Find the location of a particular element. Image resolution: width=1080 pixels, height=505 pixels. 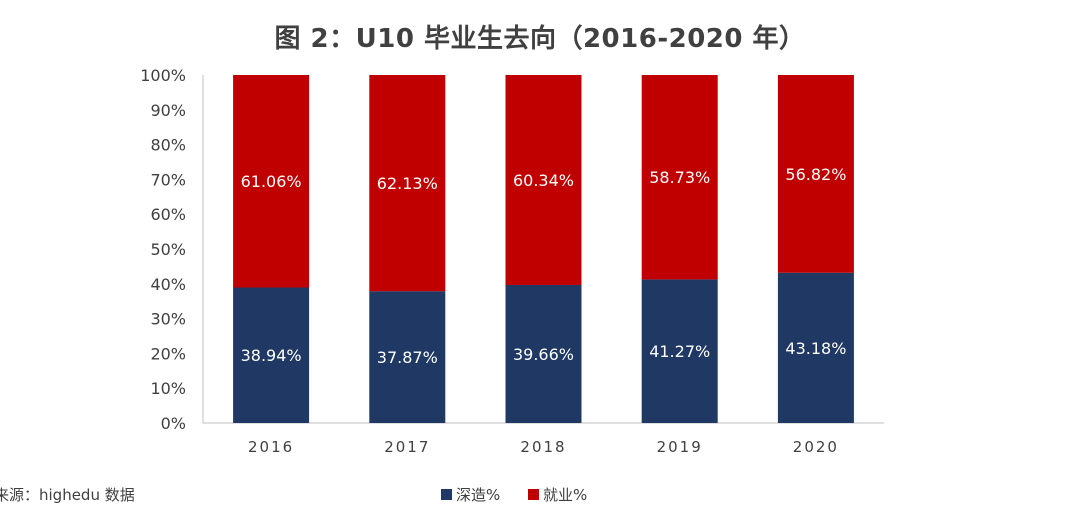

y-tick-label: 80% is located at coordinates (168, 145).